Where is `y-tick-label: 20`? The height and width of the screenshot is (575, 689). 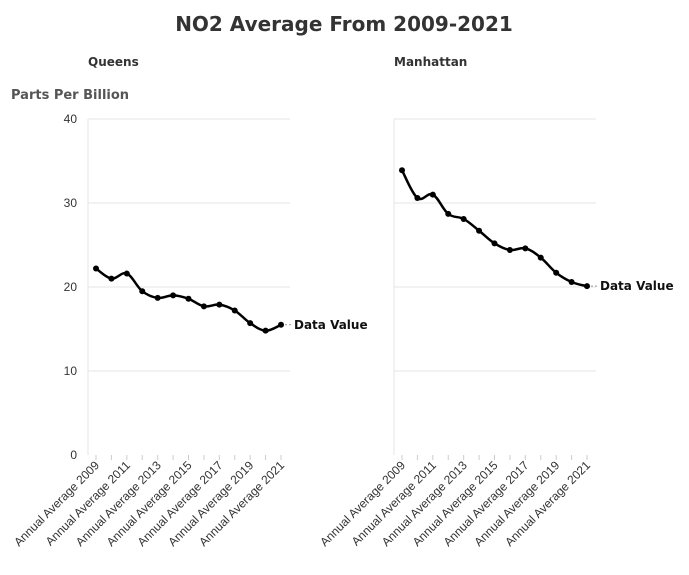
y-tick-label: 20 is located at coordinates (71, 287).